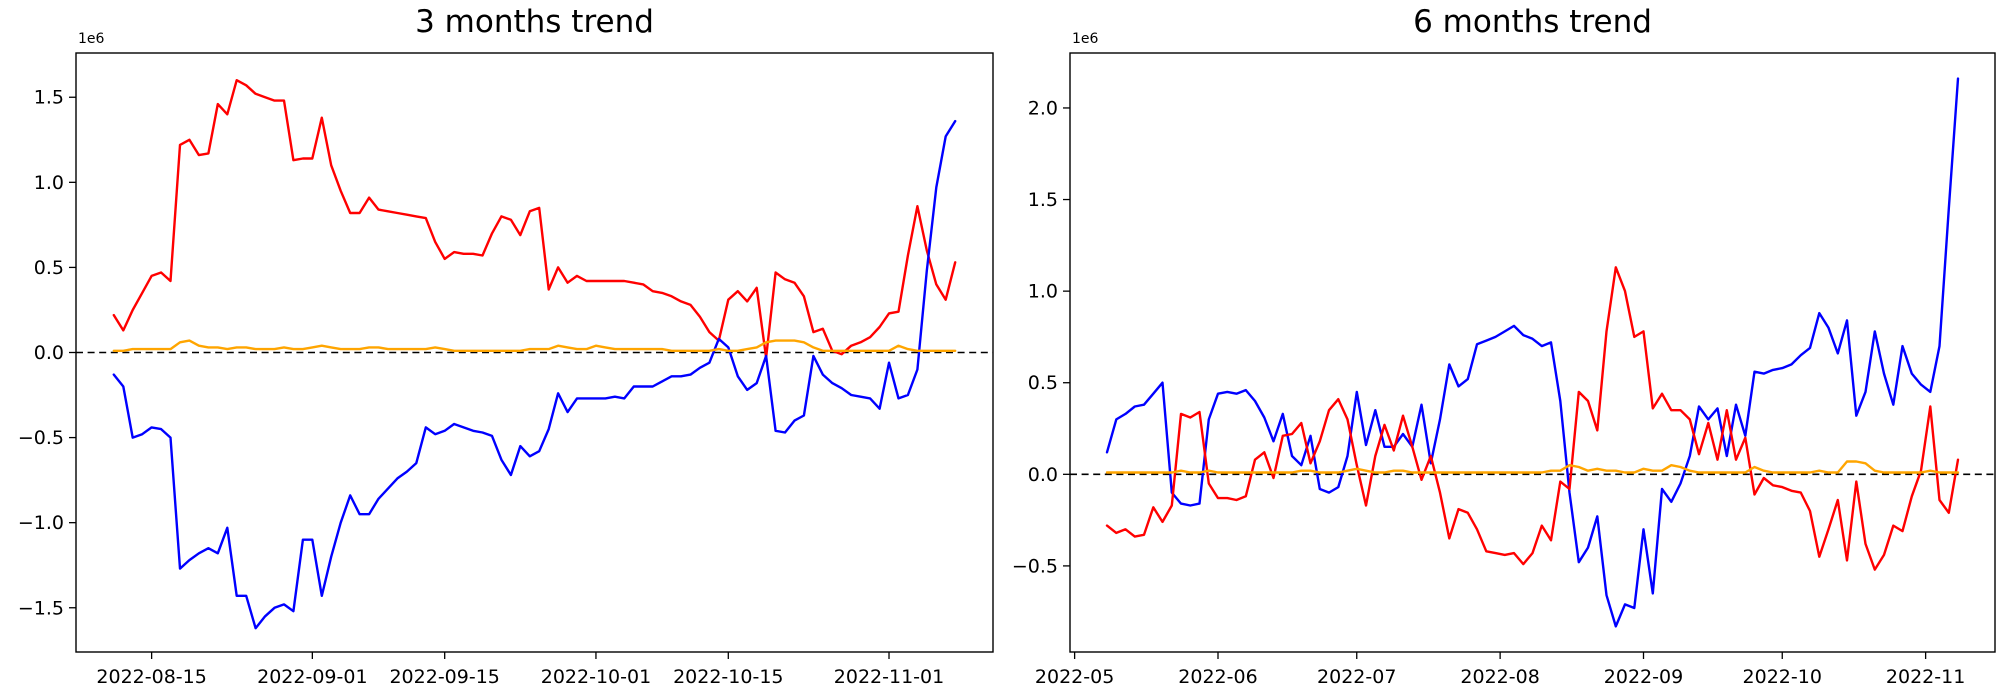 The height and width of the screenshot is (700, 2000). What do you see at coordinates (1532, 22) in the screenshot?
I see `chart-title: 6 months trend` at bounding box center [1532, 22].